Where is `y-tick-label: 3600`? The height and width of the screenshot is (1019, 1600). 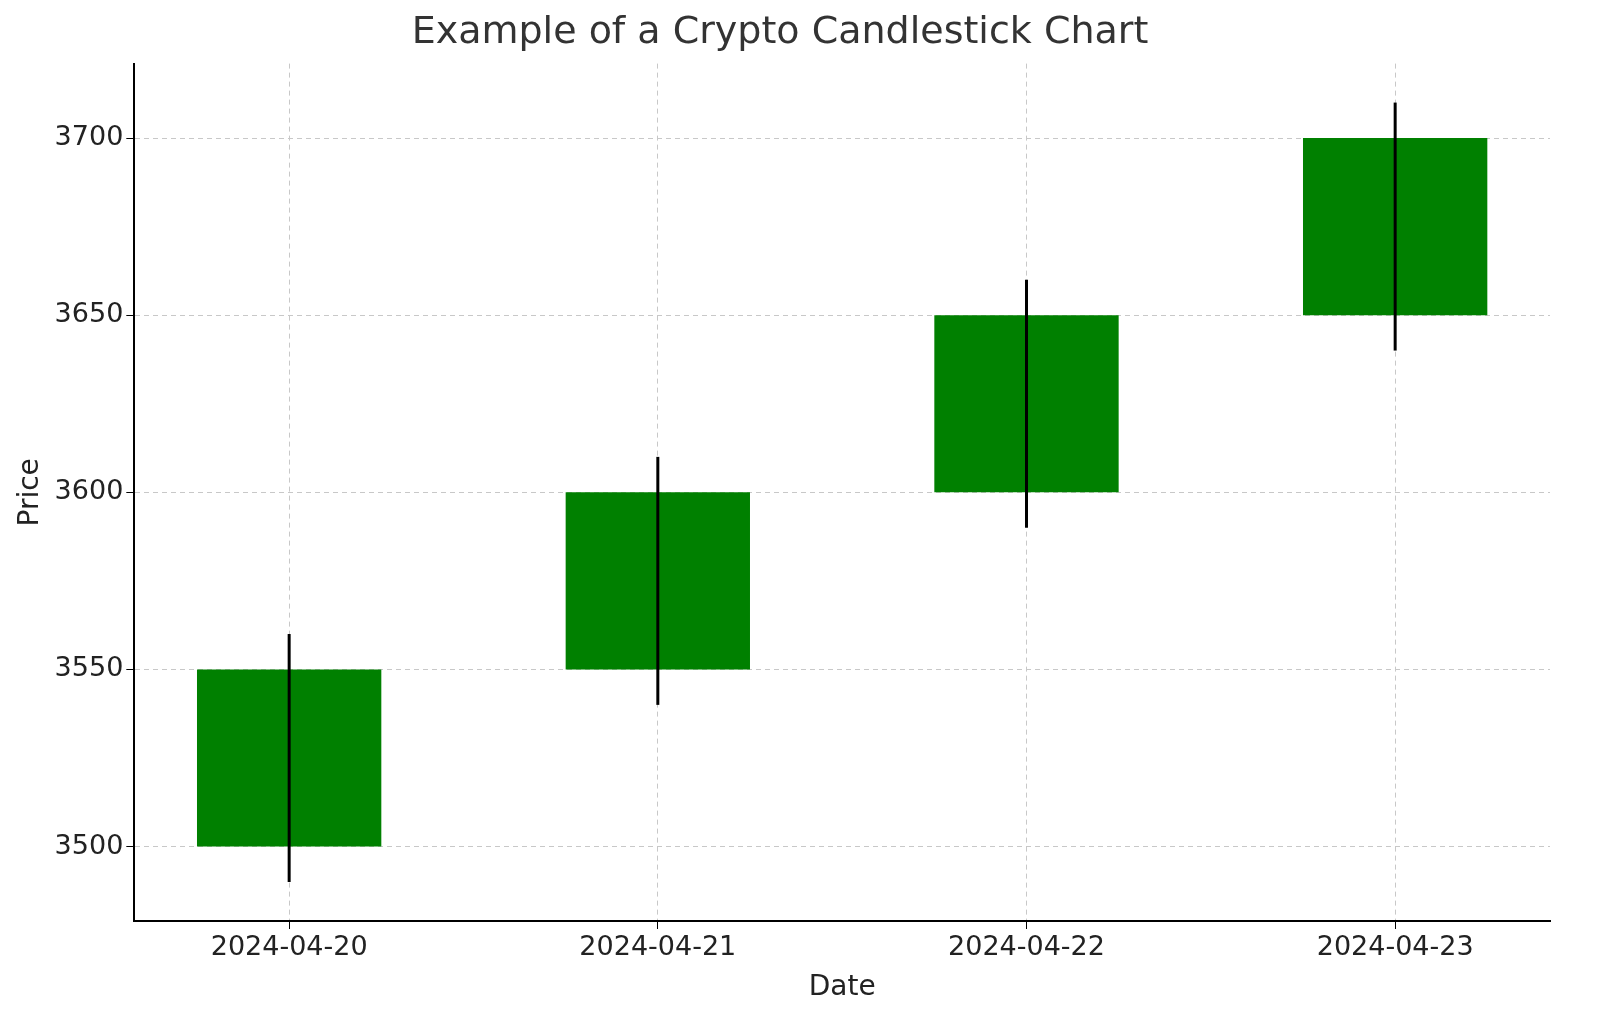 y-tick-label: 3600 is located at coordinates (89, 490).